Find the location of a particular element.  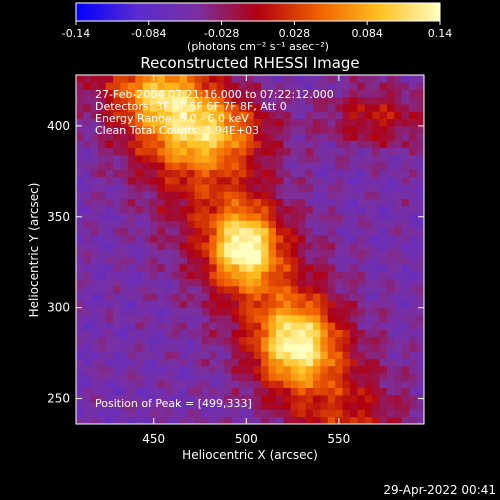

y-axis-label: Heliocentric Y (arcsec) is located at coordinates (34, 250).